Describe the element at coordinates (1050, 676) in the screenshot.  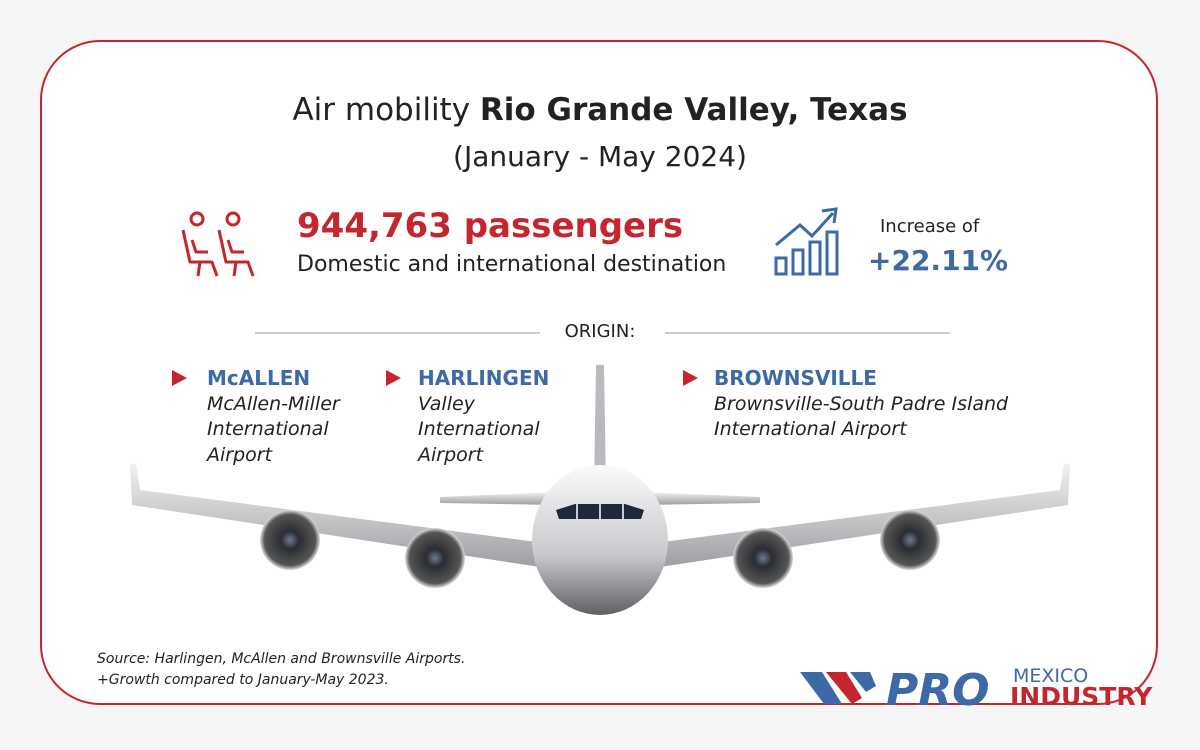
I see `logo-top: MEXICO` at that location.